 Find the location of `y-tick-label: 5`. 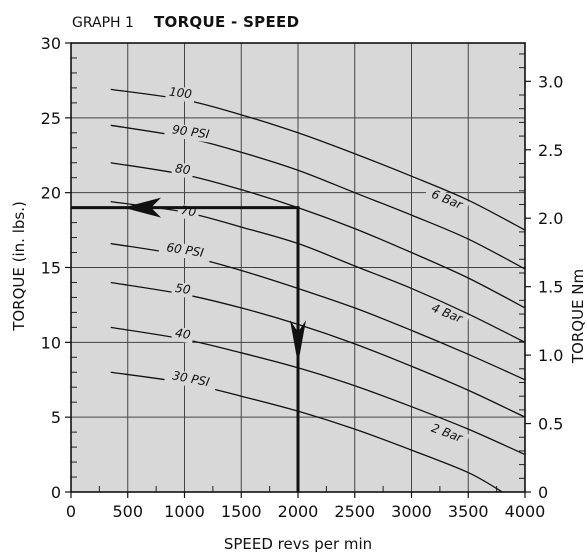

y-tick-label: 5 is located at coordinates (56, 417).